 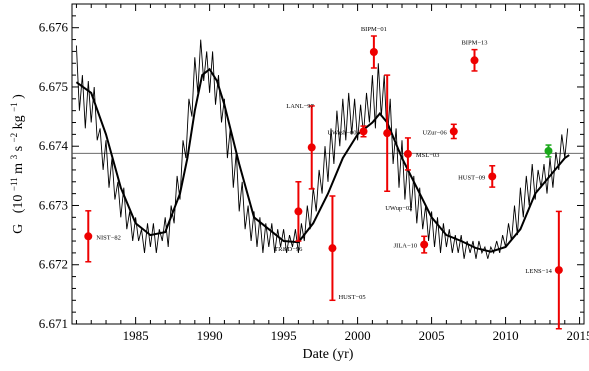 What do you see at coordinates (14, 107) in the screenshot?
I see `y-axis-label-exp4: −1` at bounding box center [14, 107].